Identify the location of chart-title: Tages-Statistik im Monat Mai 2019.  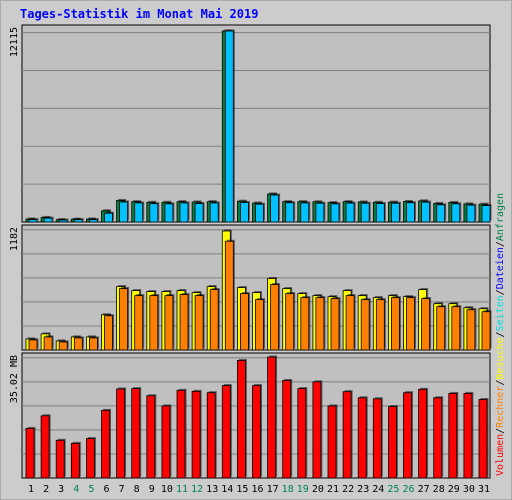
(139, 14).